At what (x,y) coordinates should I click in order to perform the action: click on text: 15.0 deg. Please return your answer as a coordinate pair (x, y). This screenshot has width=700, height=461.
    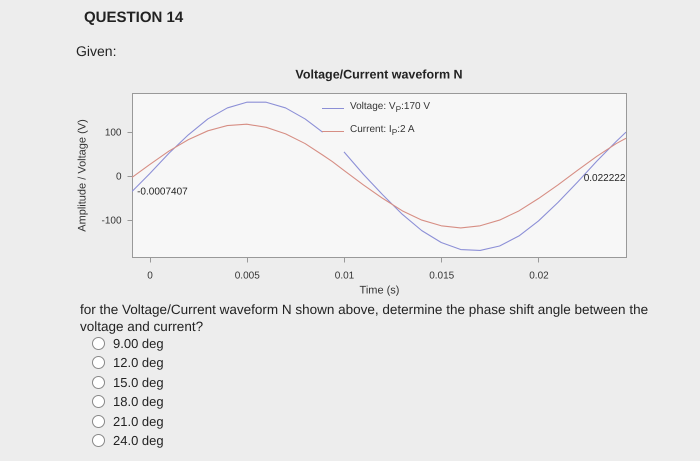
    Looking at the image, I should click on (138, 382).